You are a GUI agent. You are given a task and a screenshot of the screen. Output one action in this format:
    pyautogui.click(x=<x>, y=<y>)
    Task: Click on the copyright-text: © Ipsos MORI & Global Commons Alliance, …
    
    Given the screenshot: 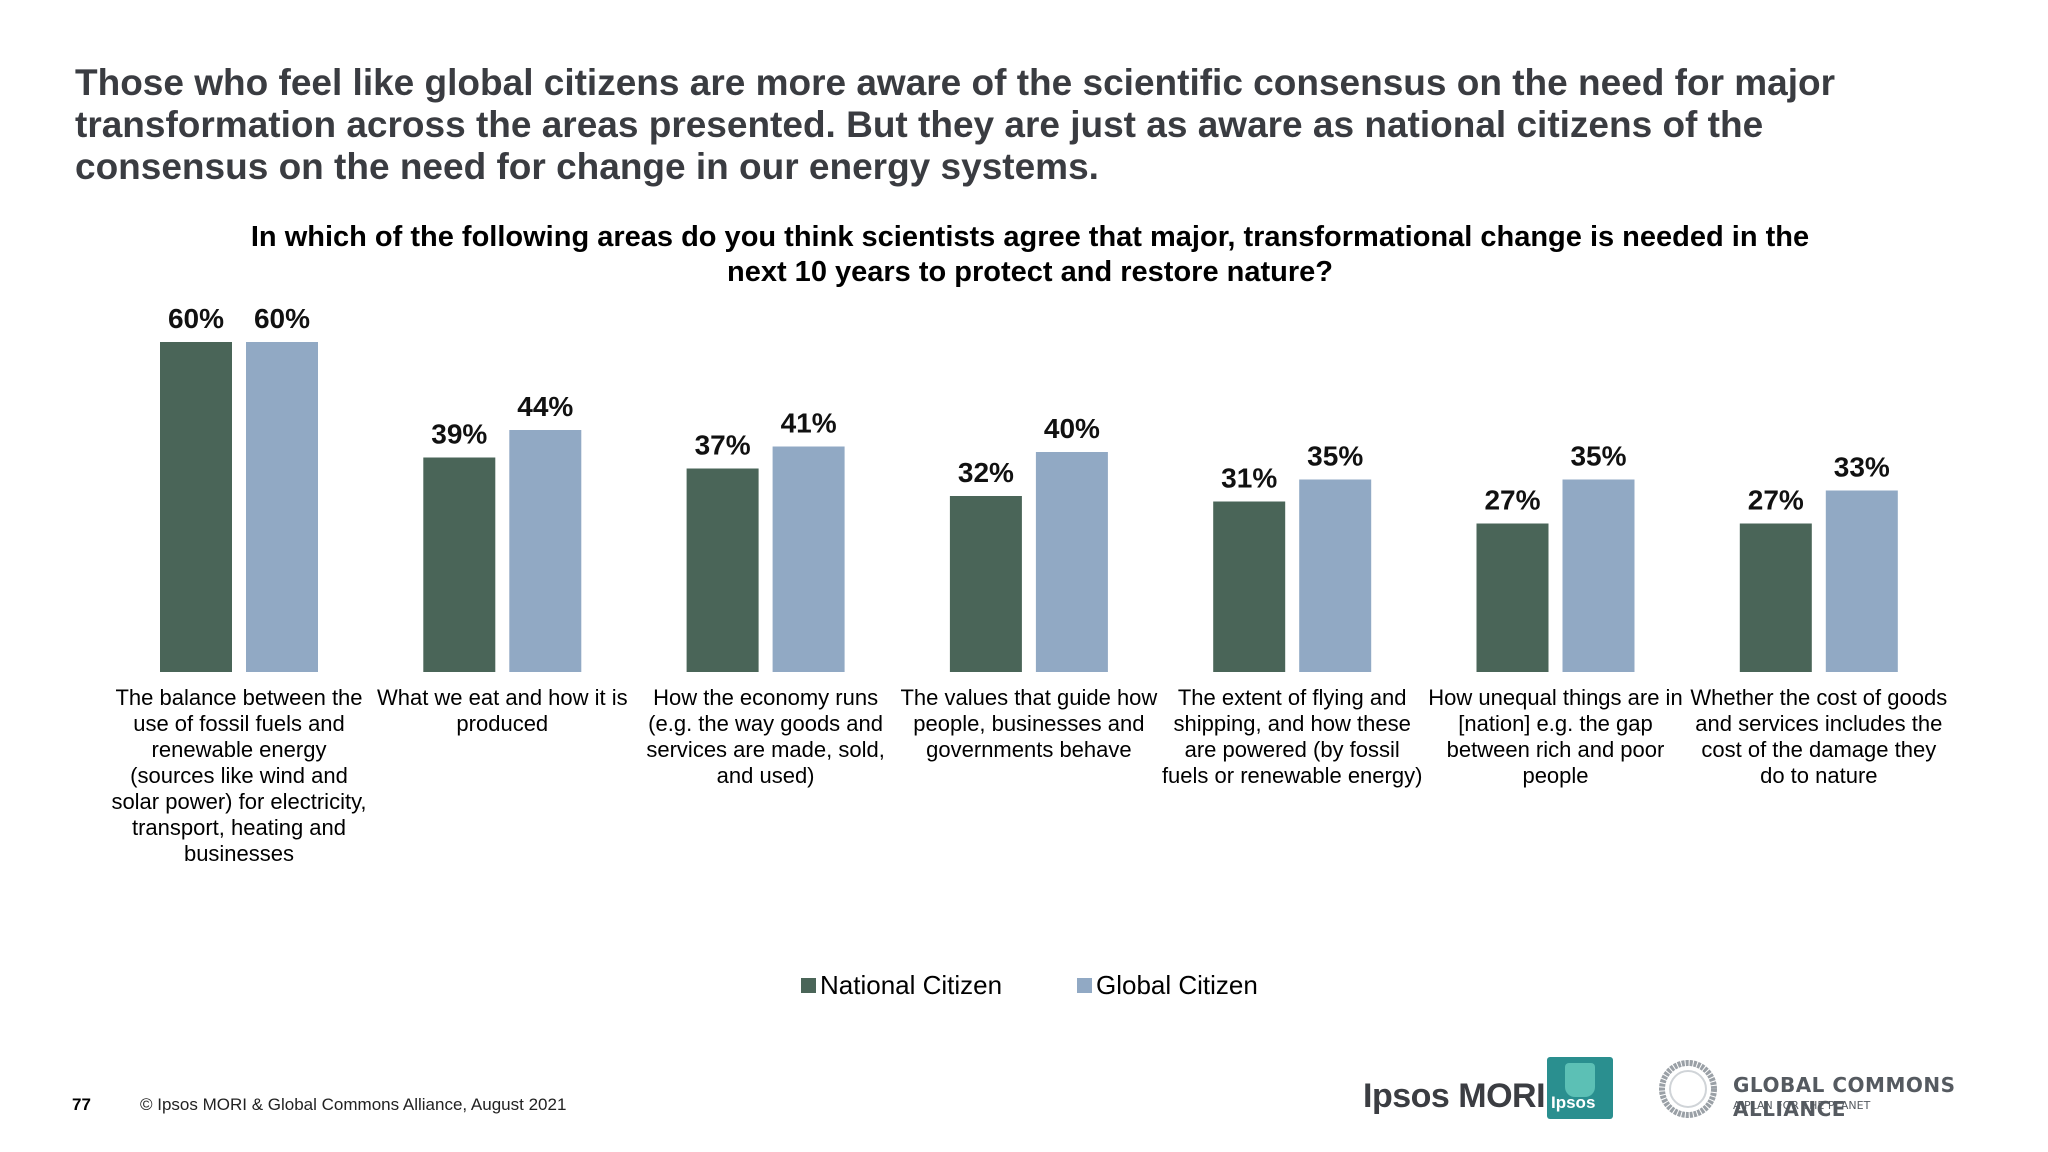 What is the action you would take?
    pyautogui.click(x=353, y=1104)
    